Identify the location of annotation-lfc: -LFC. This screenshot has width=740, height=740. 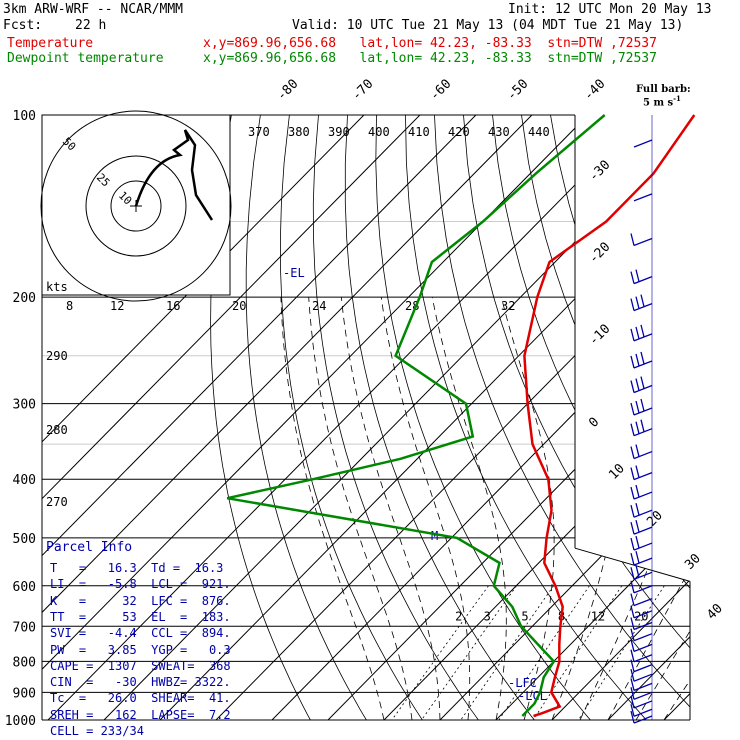
(522, 683).